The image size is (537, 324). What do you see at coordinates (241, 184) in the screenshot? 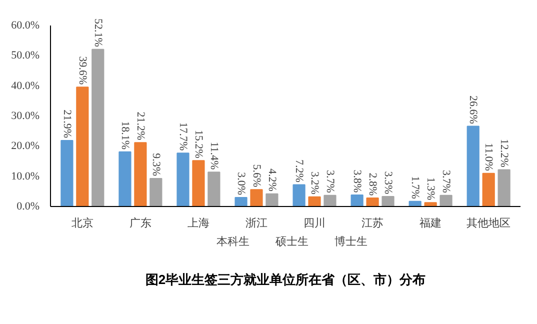
I see `data-label: 3.0%` at bounding box center [241, 184].